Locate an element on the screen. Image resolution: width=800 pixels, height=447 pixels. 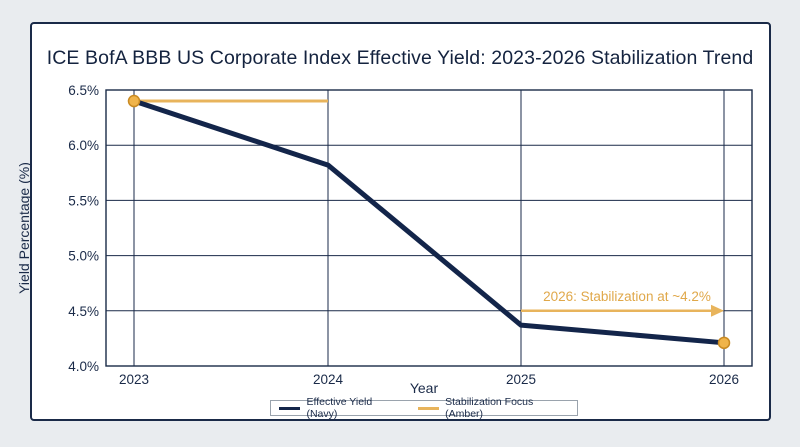
legend-label-effective-yield: Effective Yield (Navy) is located at coordinates (339, 408).